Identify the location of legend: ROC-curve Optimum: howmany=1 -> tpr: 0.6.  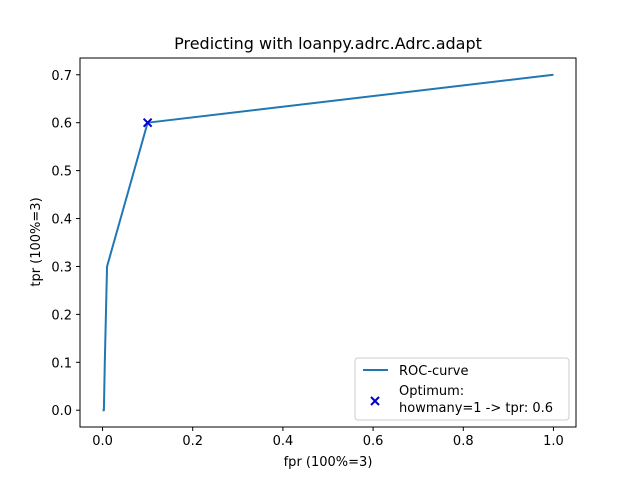
(462, 389).